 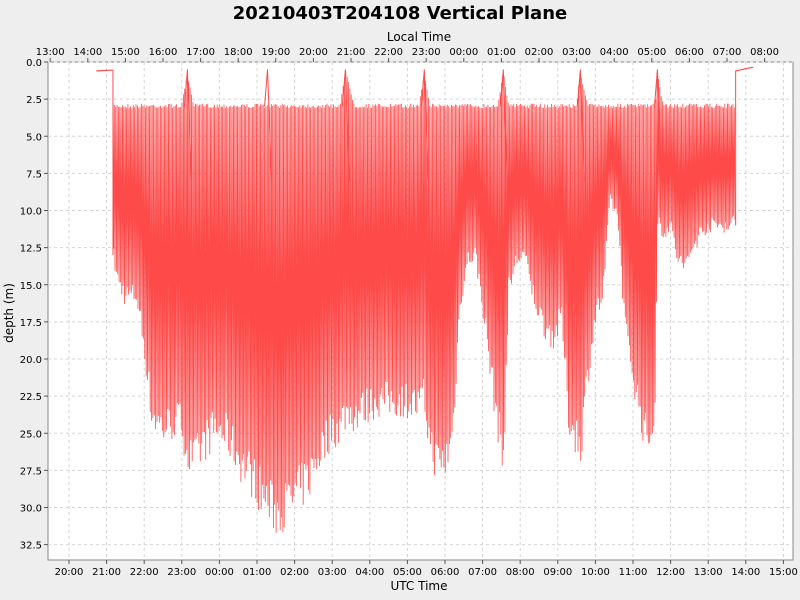 I want to click on top-tick-label: 17:00, so click(x=200, y=52).